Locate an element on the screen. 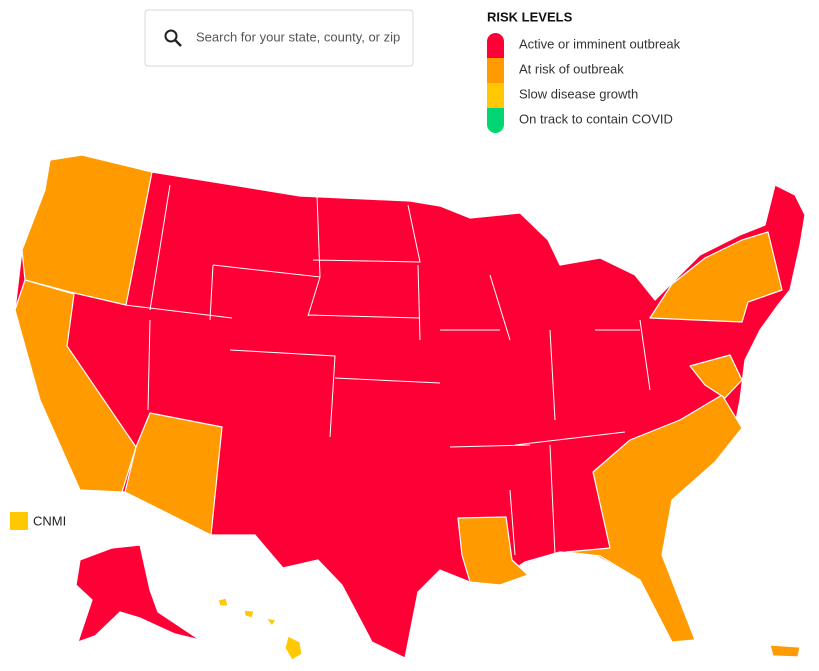 Image resolution: width=819 pixels, height=671 pixels. search-box is located at coordinates (279, 38).